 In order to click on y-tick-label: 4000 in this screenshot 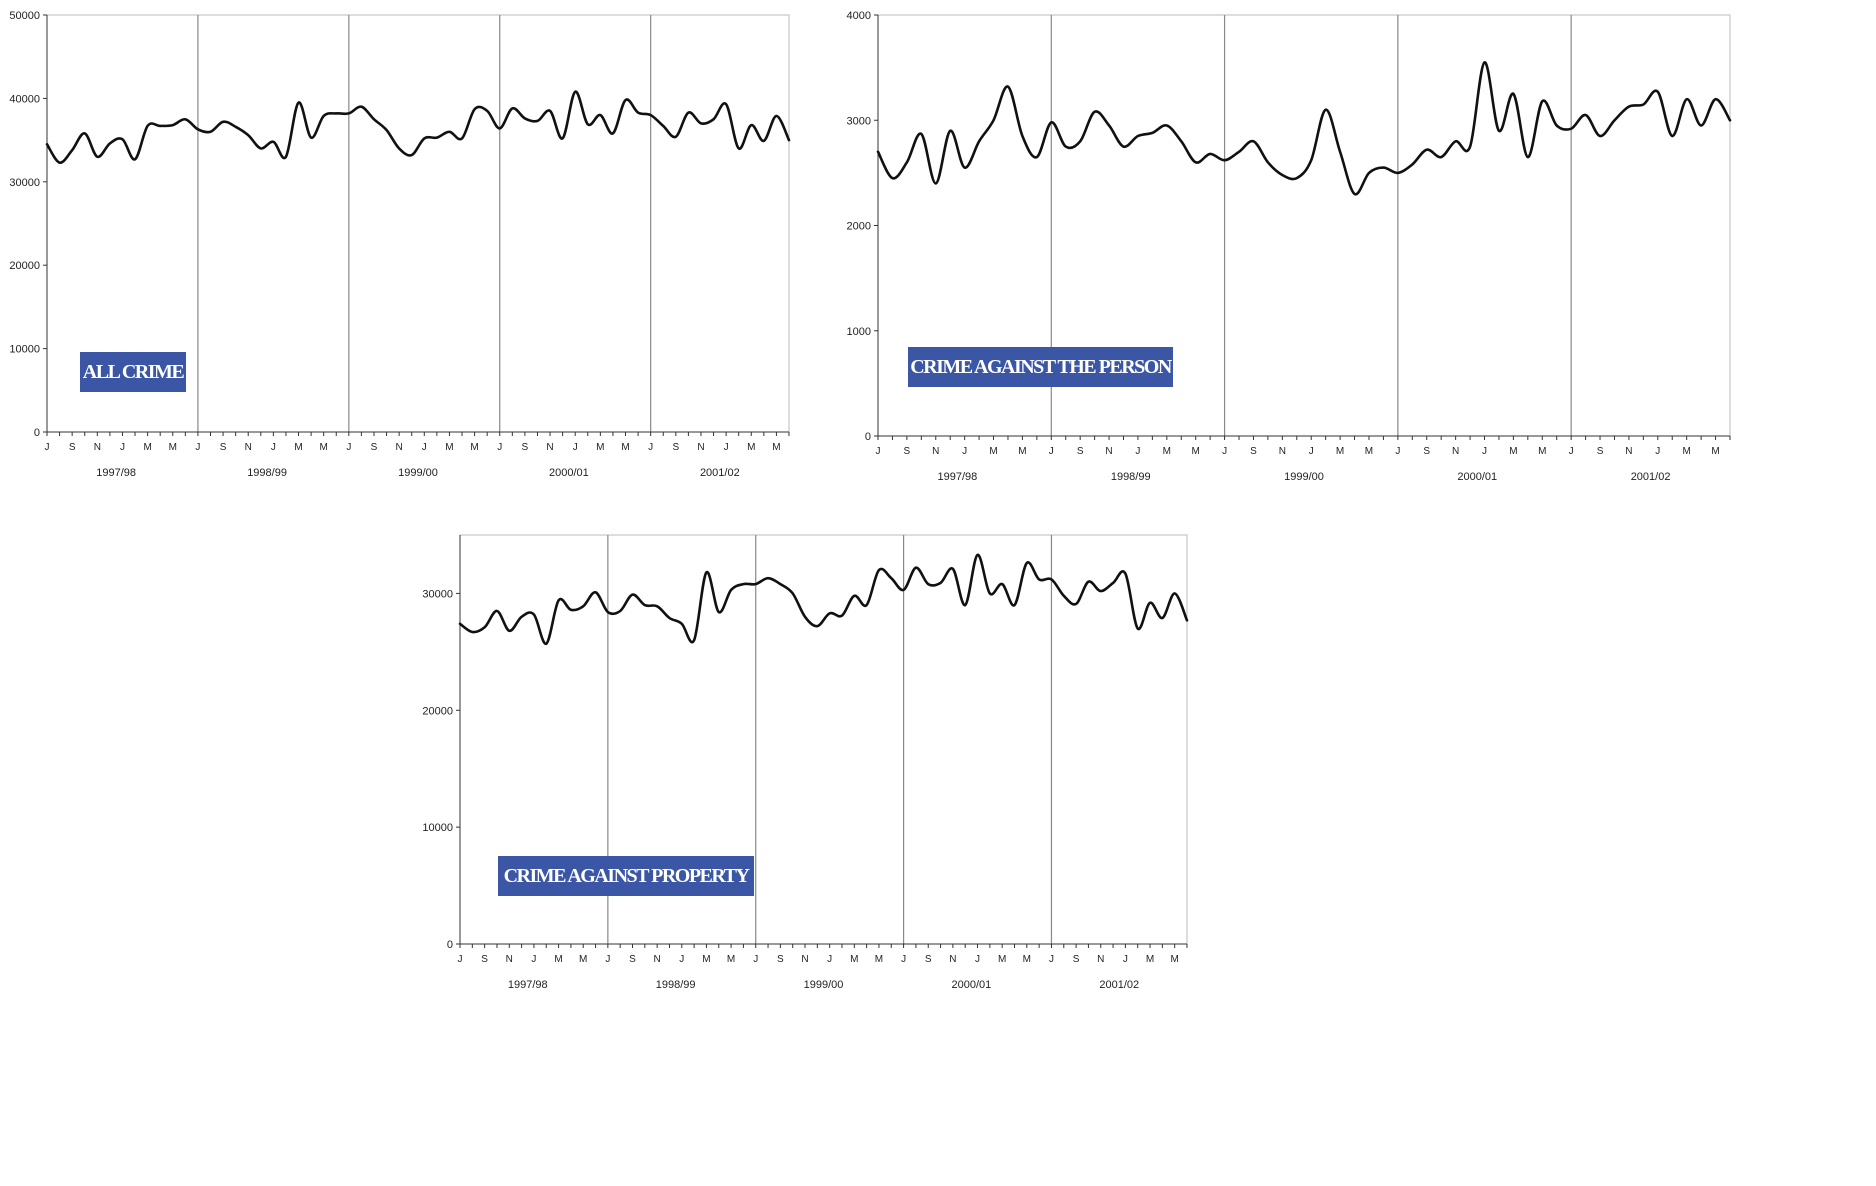, I will do `click(859, 16)`.